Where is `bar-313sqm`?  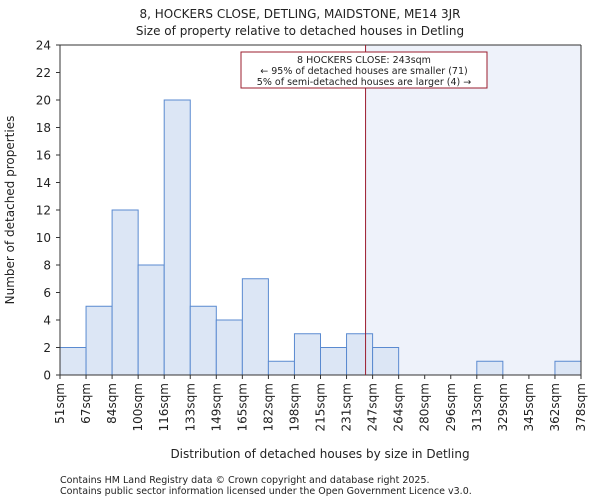
bar-313sqm is located at coordinates (490, 368).